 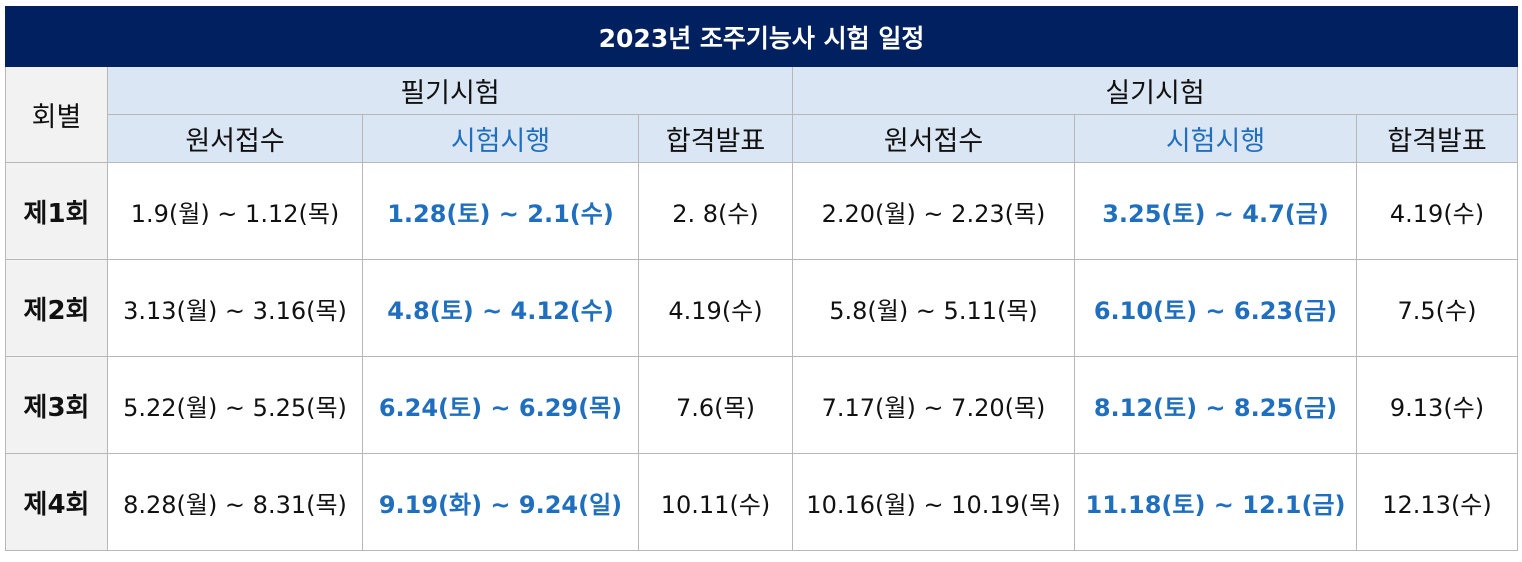 What do you see at coordinates (500, 405) in the screenshot?
I see `written-exam-cell: 6.24(토) ~ 6.29(목)` at bounding box center [500, 405].